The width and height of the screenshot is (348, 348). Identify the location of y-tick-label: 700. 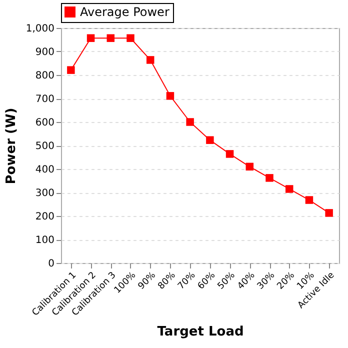
(44, 99).